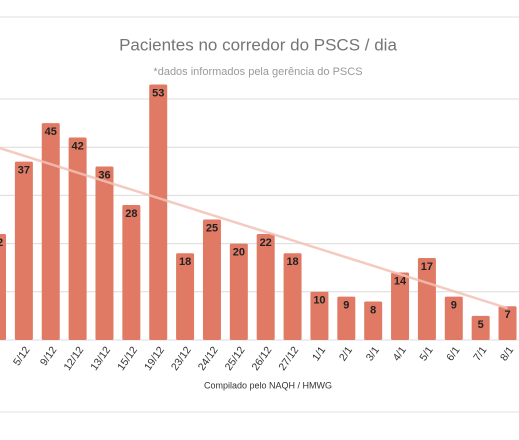 This screenshot has height=440, width=519. I want to click on value-label: 10, so click(319, 301).